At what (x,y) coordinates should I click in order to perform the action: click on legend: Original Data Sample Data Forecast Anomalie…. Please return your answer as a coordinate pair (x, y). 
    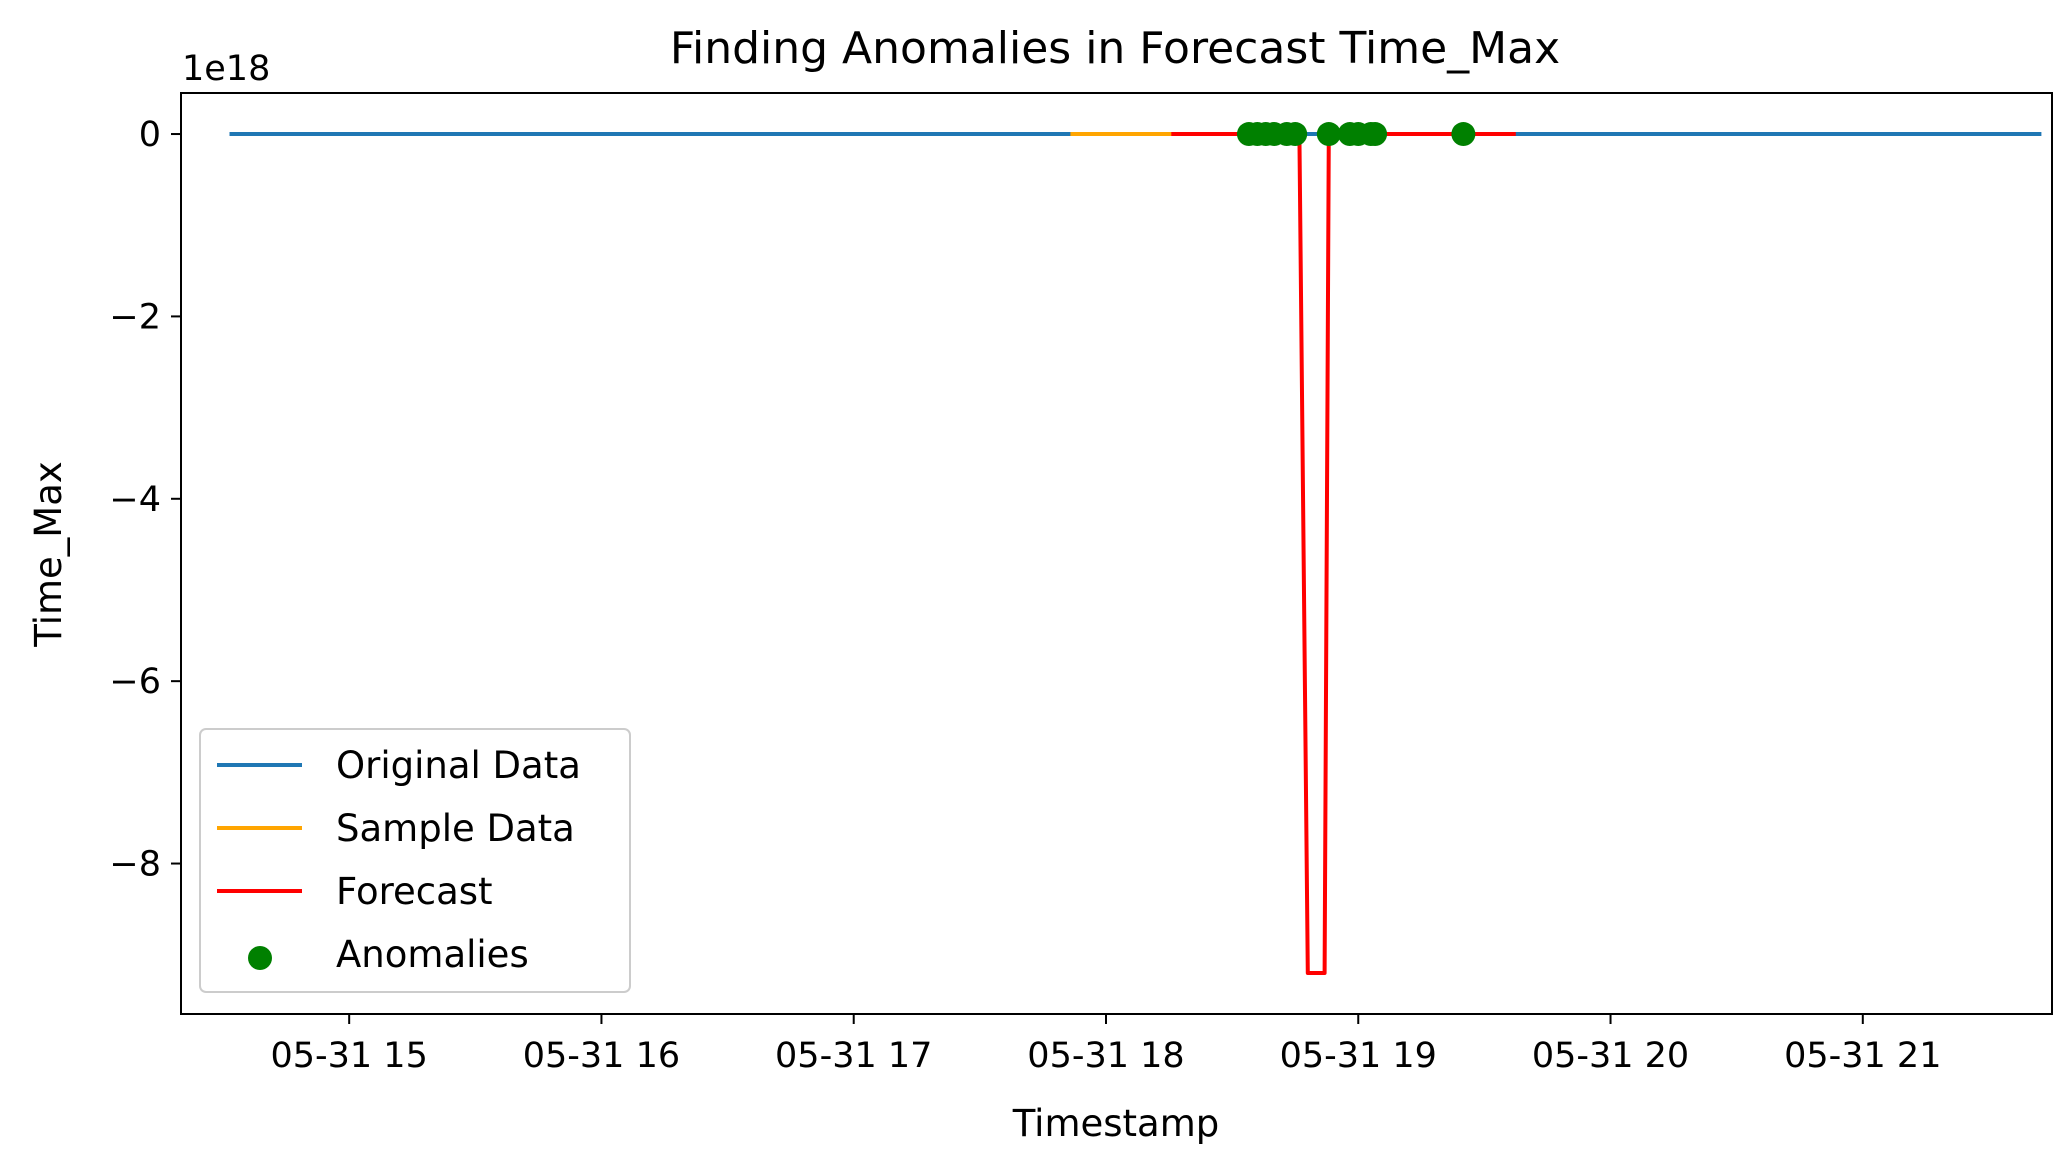
    Looking at the image, I should click on (415, 860).